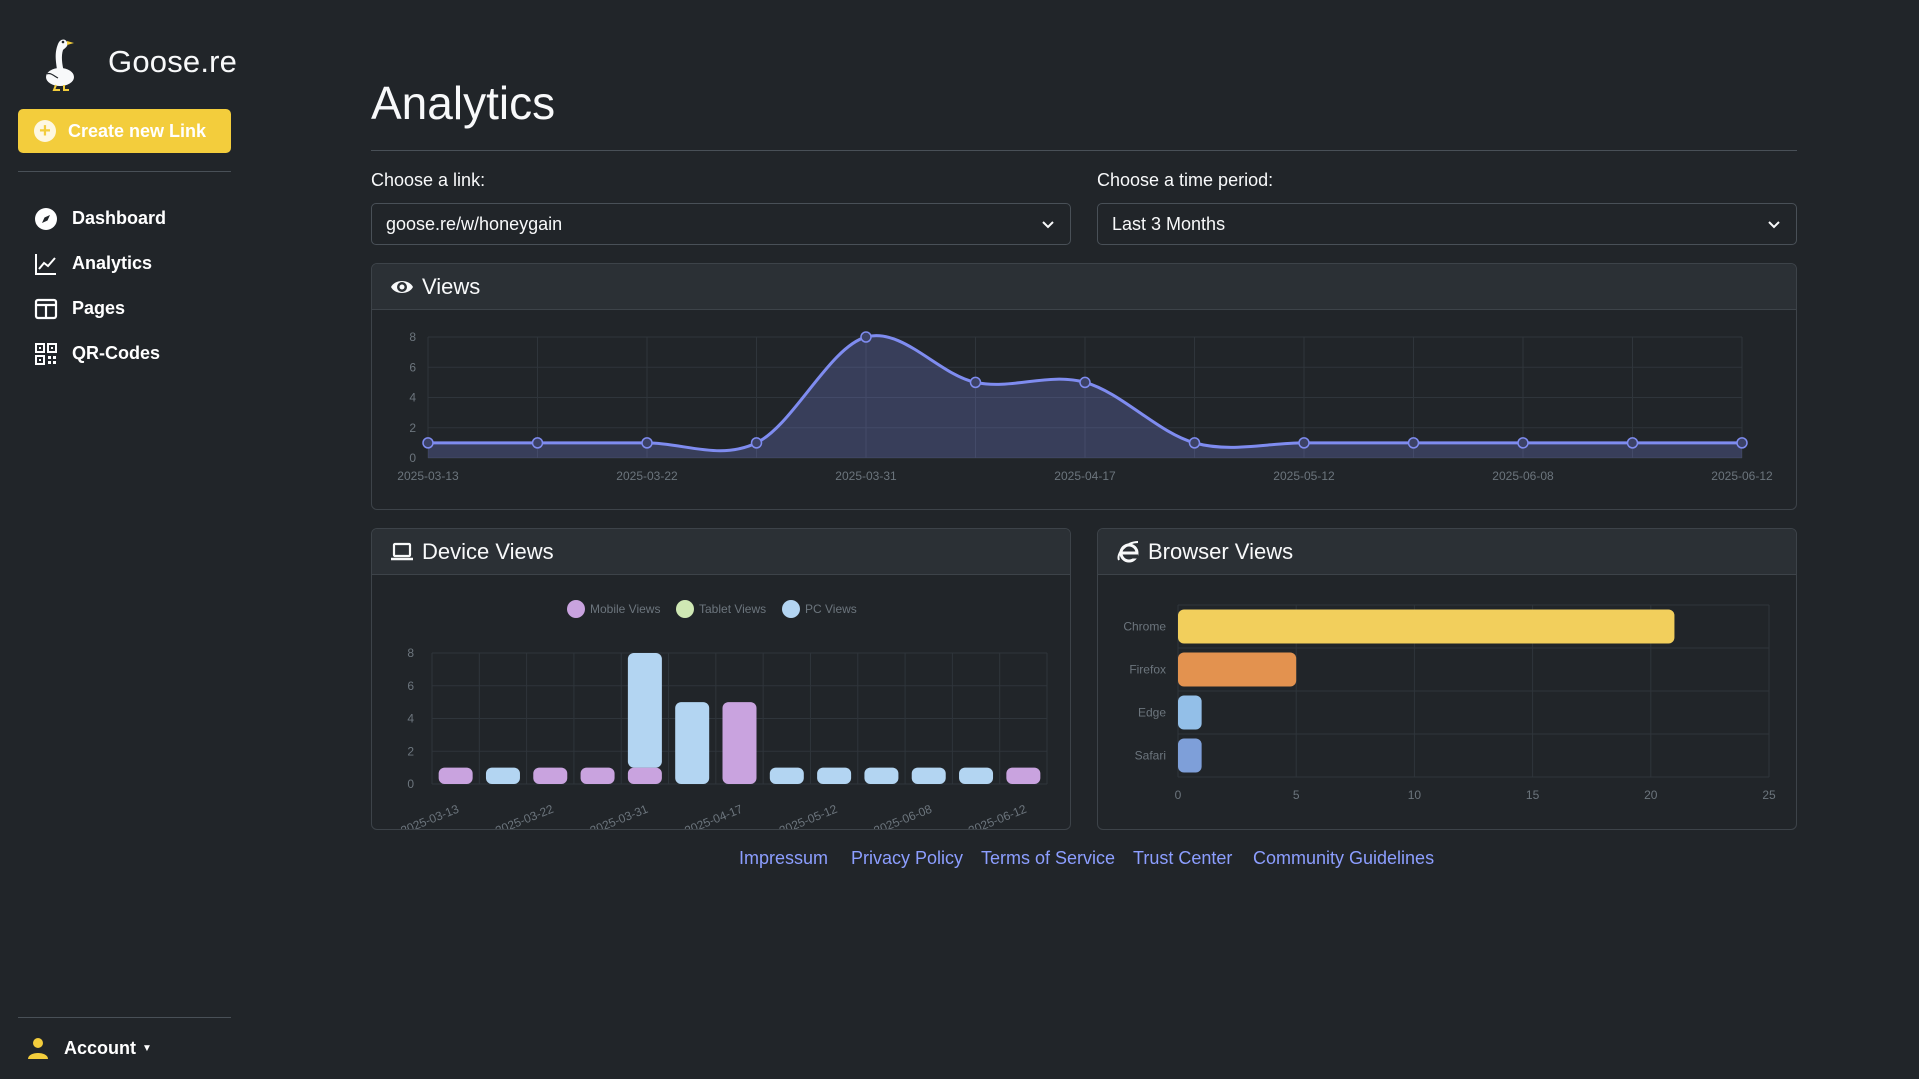 This screenshot has height=1079, width=1919. What do you see at coordinates (1147, 670) in the screenshot?
I see `y-tick-label: Firefox` at bounding box center [1147, 670].